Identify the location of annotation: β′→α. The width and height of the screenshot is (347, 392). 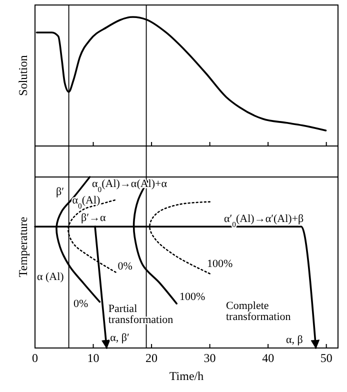
(93, 218).